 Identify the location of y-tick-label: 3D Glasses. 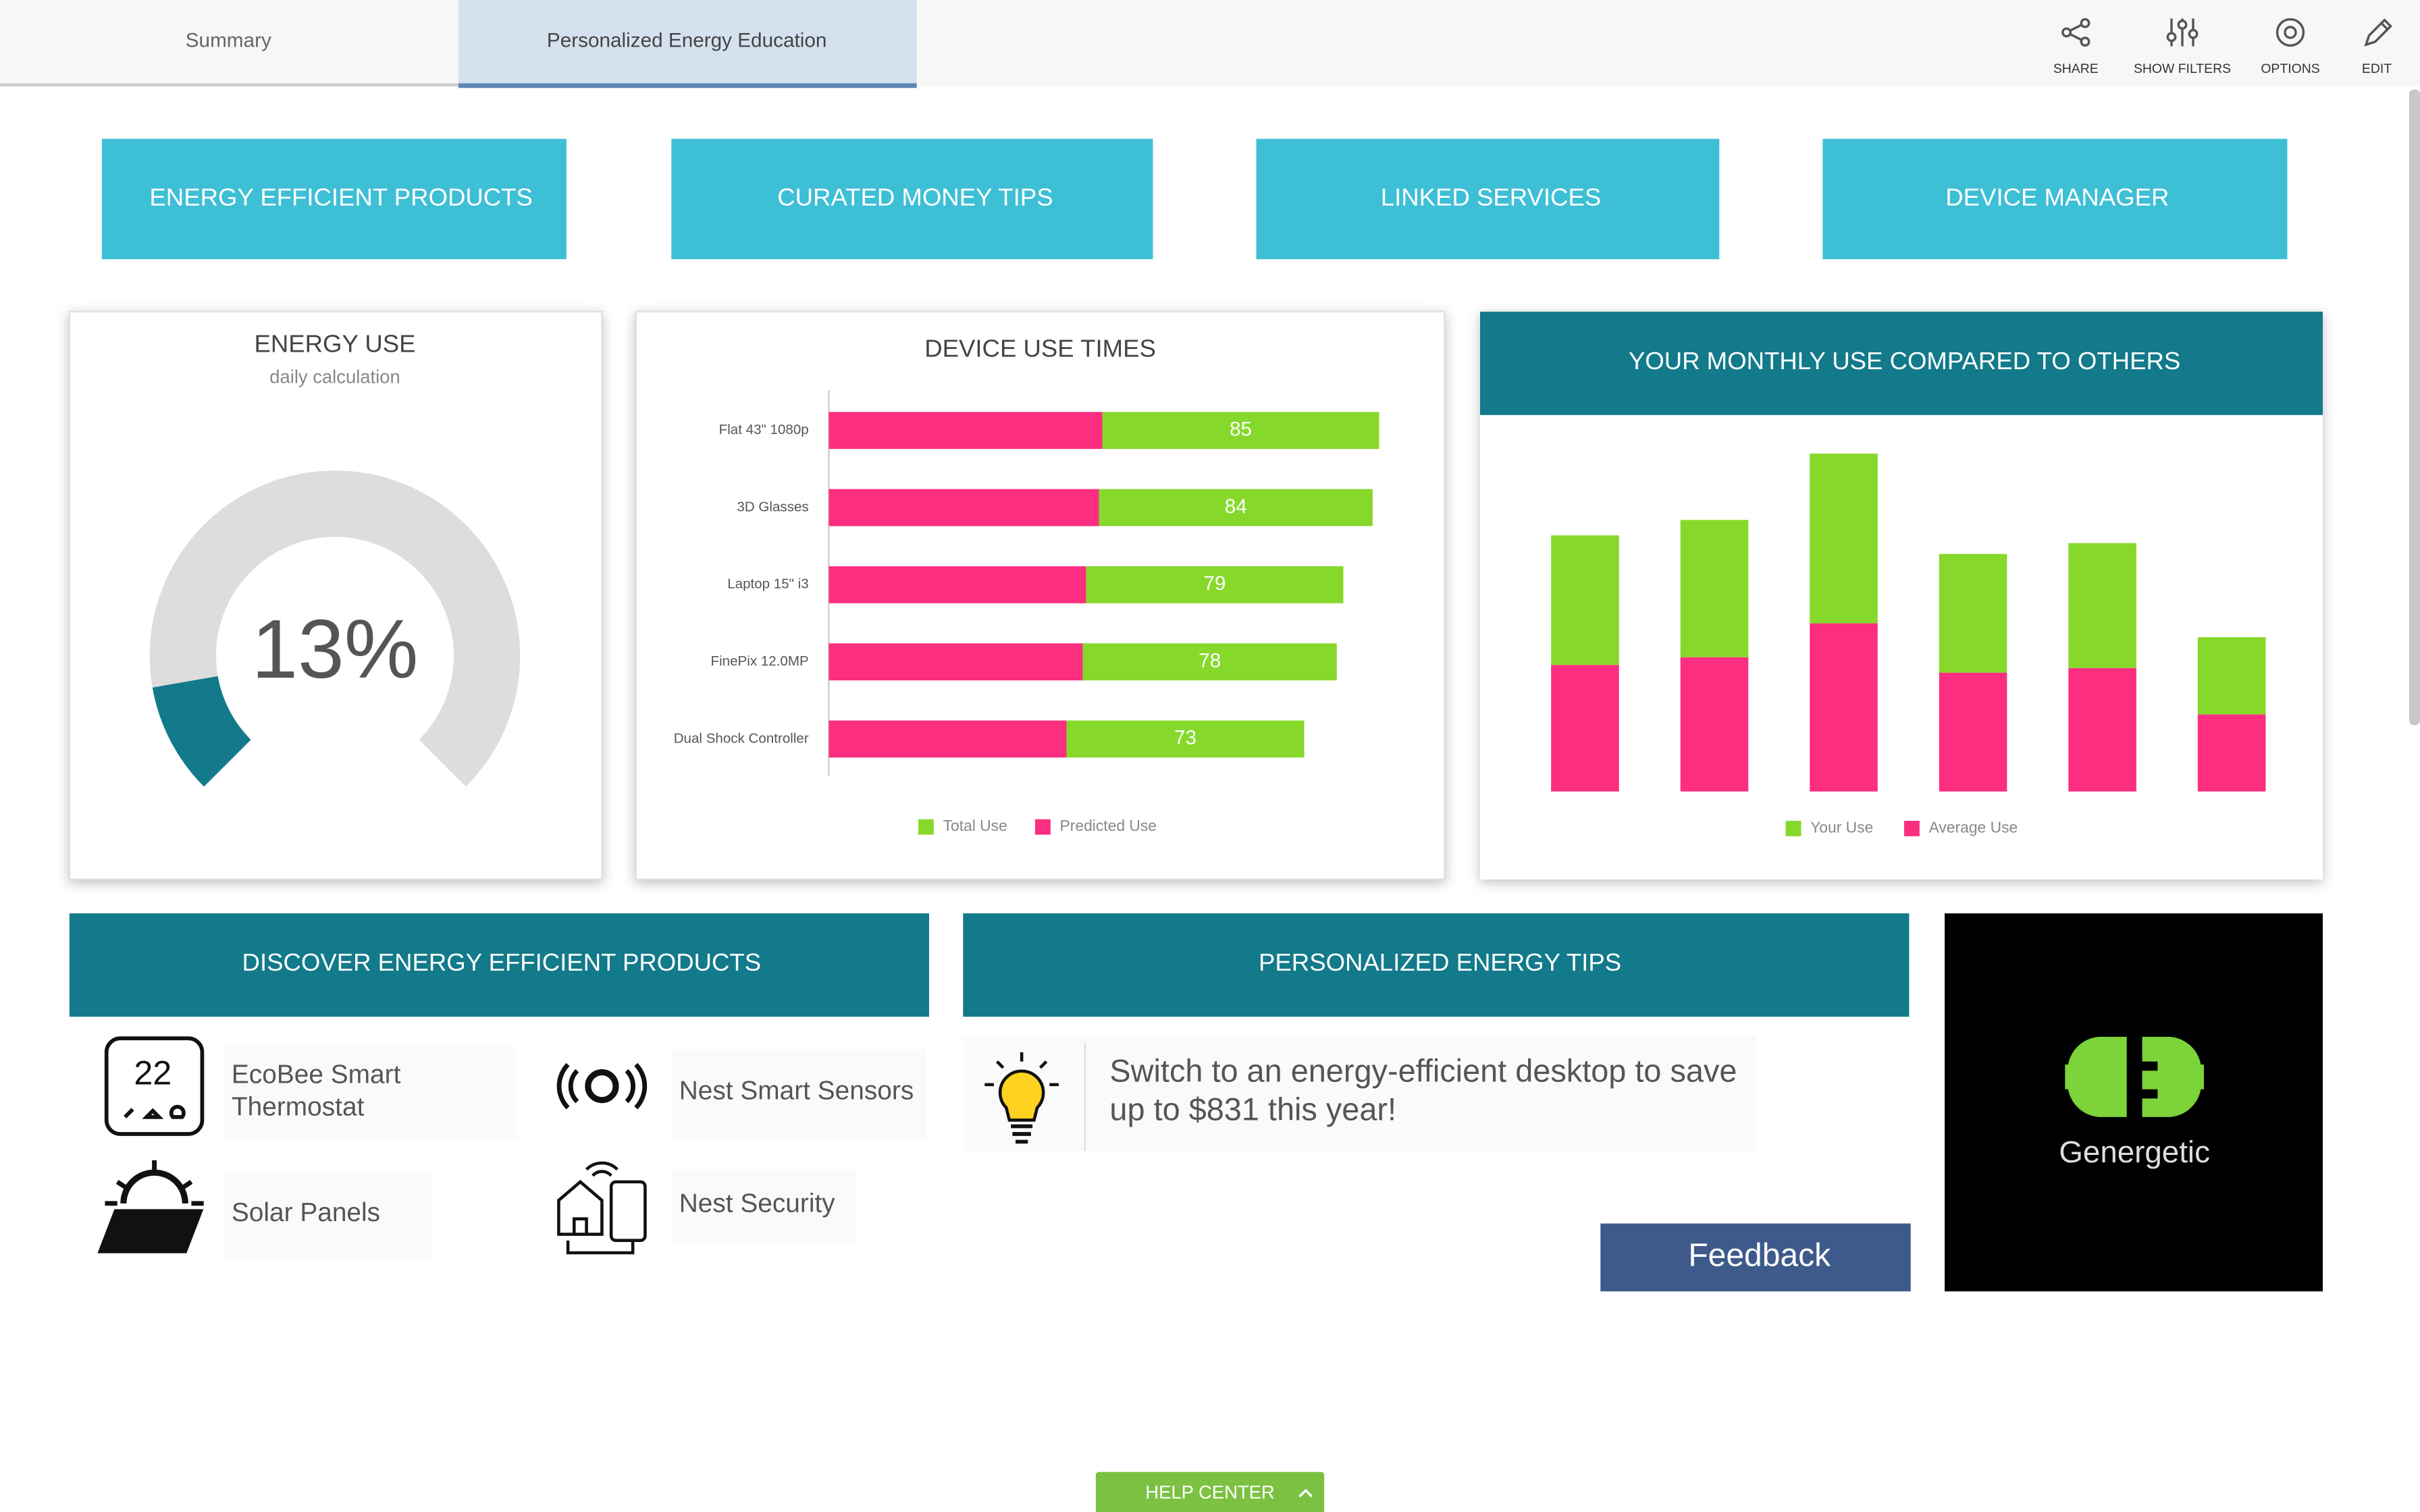
(772, 506).